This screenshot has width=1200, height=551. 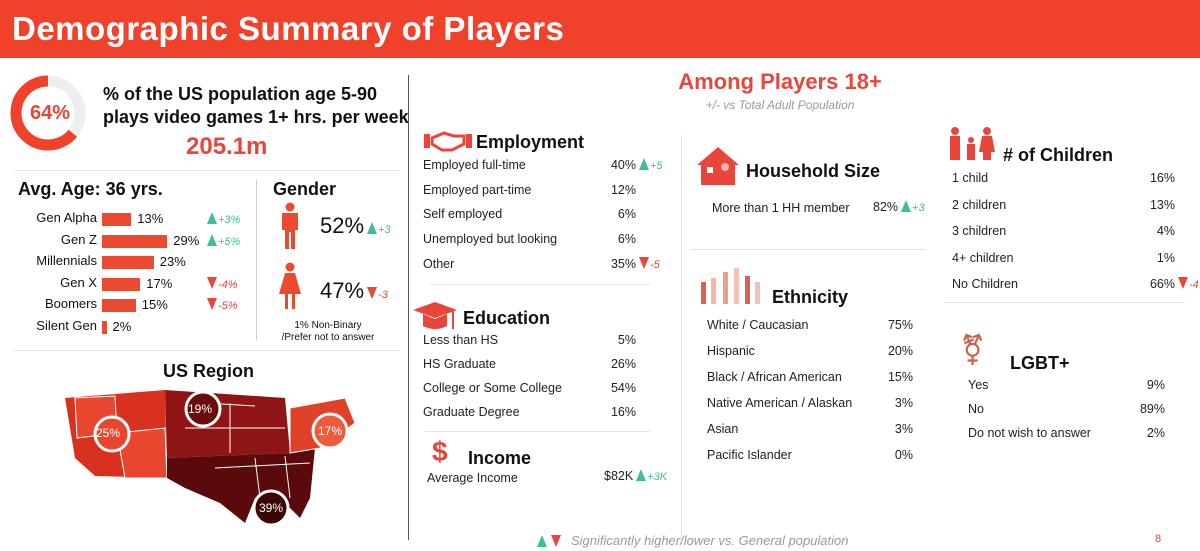 I want to click on female-value: 47%, so click(x=342, y=290).